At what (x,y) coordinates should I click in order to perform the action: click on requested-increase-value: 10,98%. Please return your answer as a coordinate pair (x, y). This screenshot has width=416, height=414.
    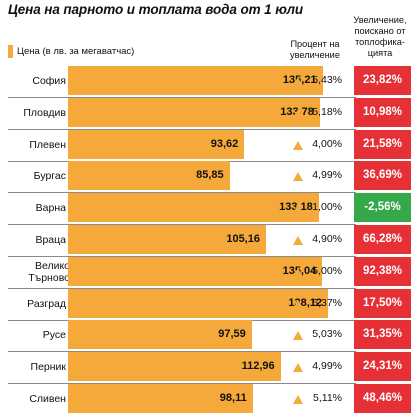
    Looking at the image, I should click on (382, 112).